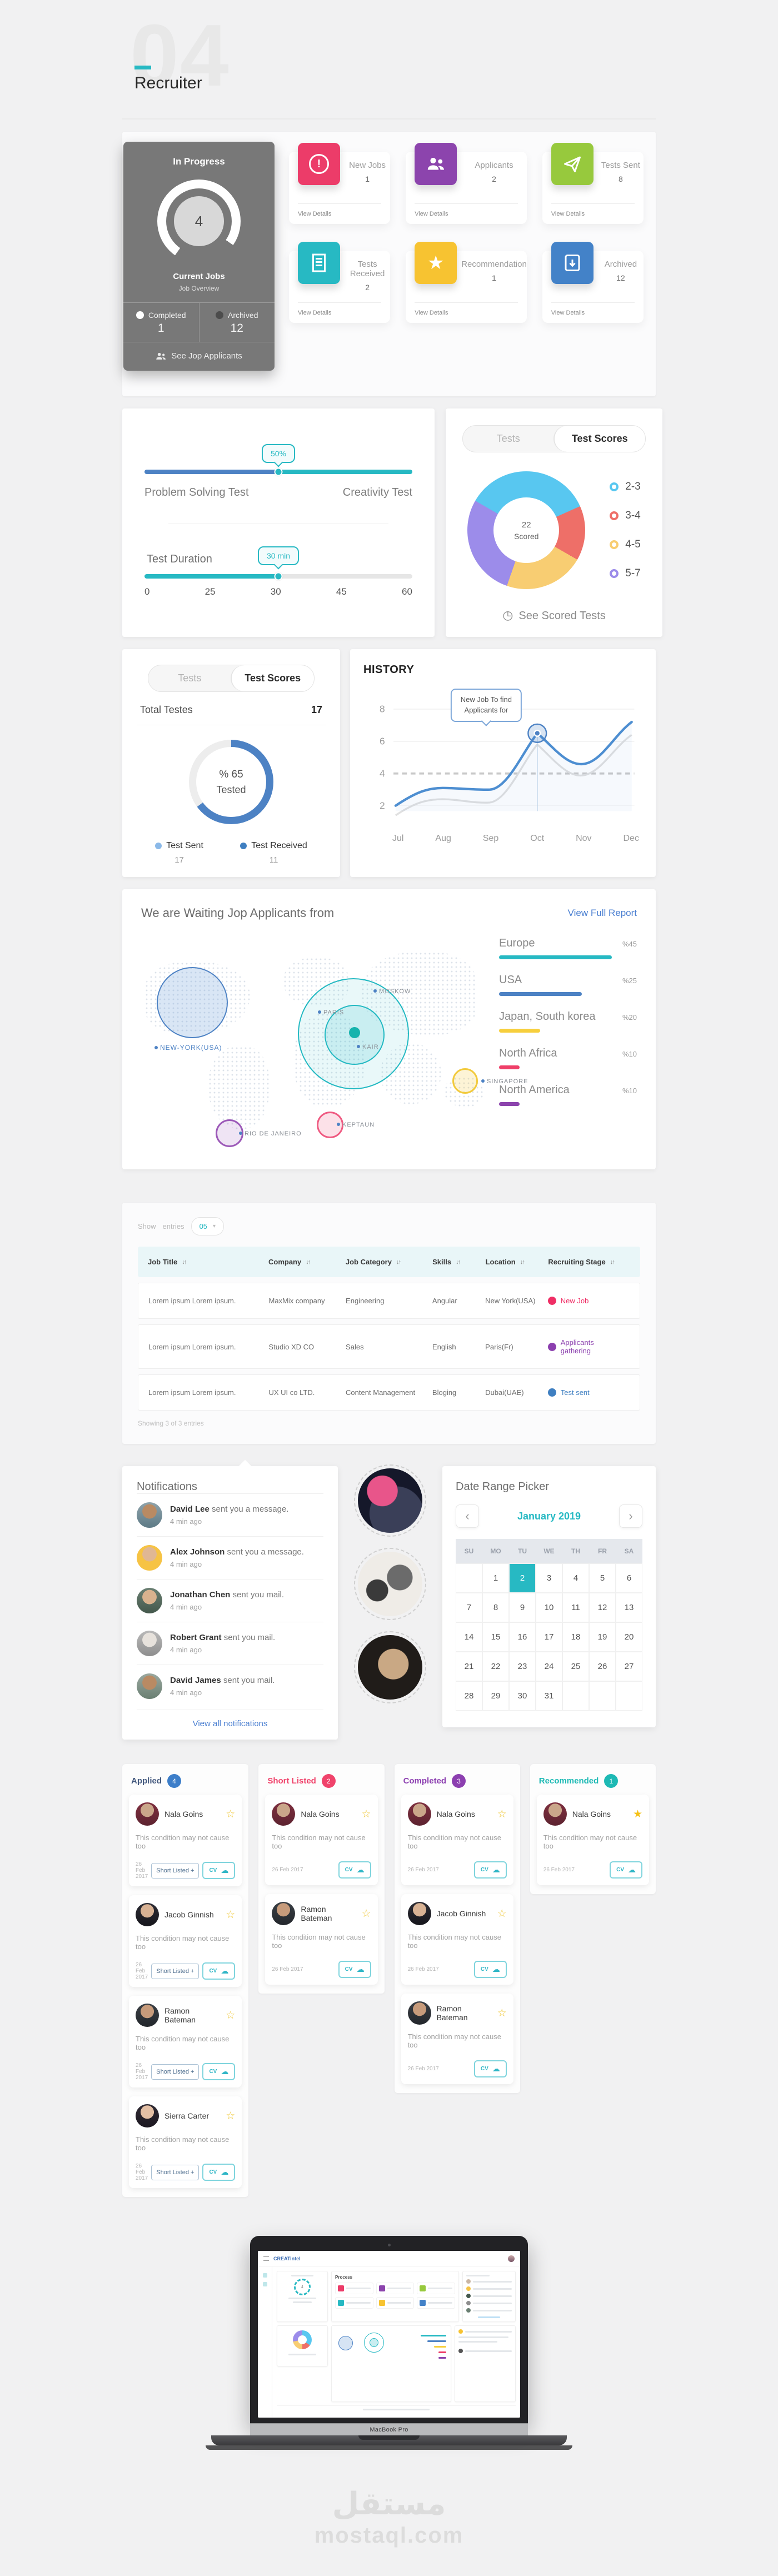 The height and width of the screenshot is (2576, 778). I want to click on column-header: Company ↓↑, so click(289, 1262).